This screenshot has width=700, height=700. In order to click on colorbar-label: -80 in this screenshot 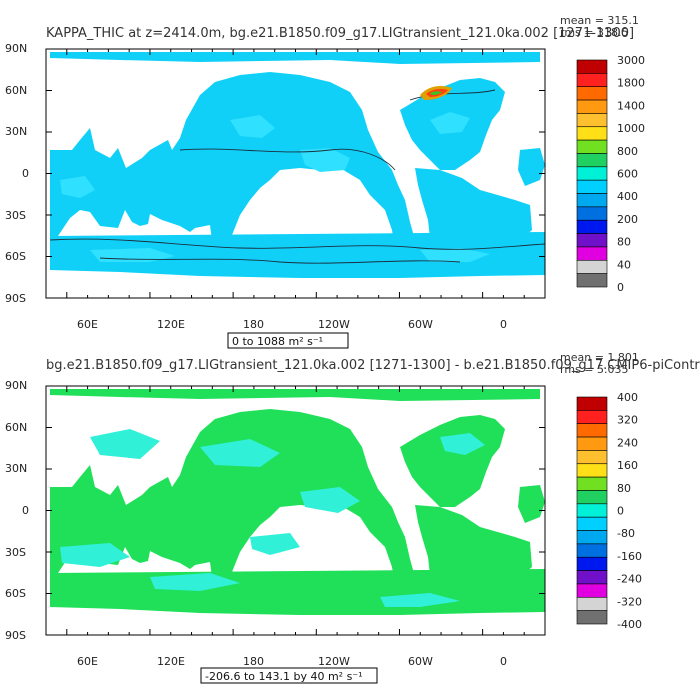, I will do `click(626, 533)`.